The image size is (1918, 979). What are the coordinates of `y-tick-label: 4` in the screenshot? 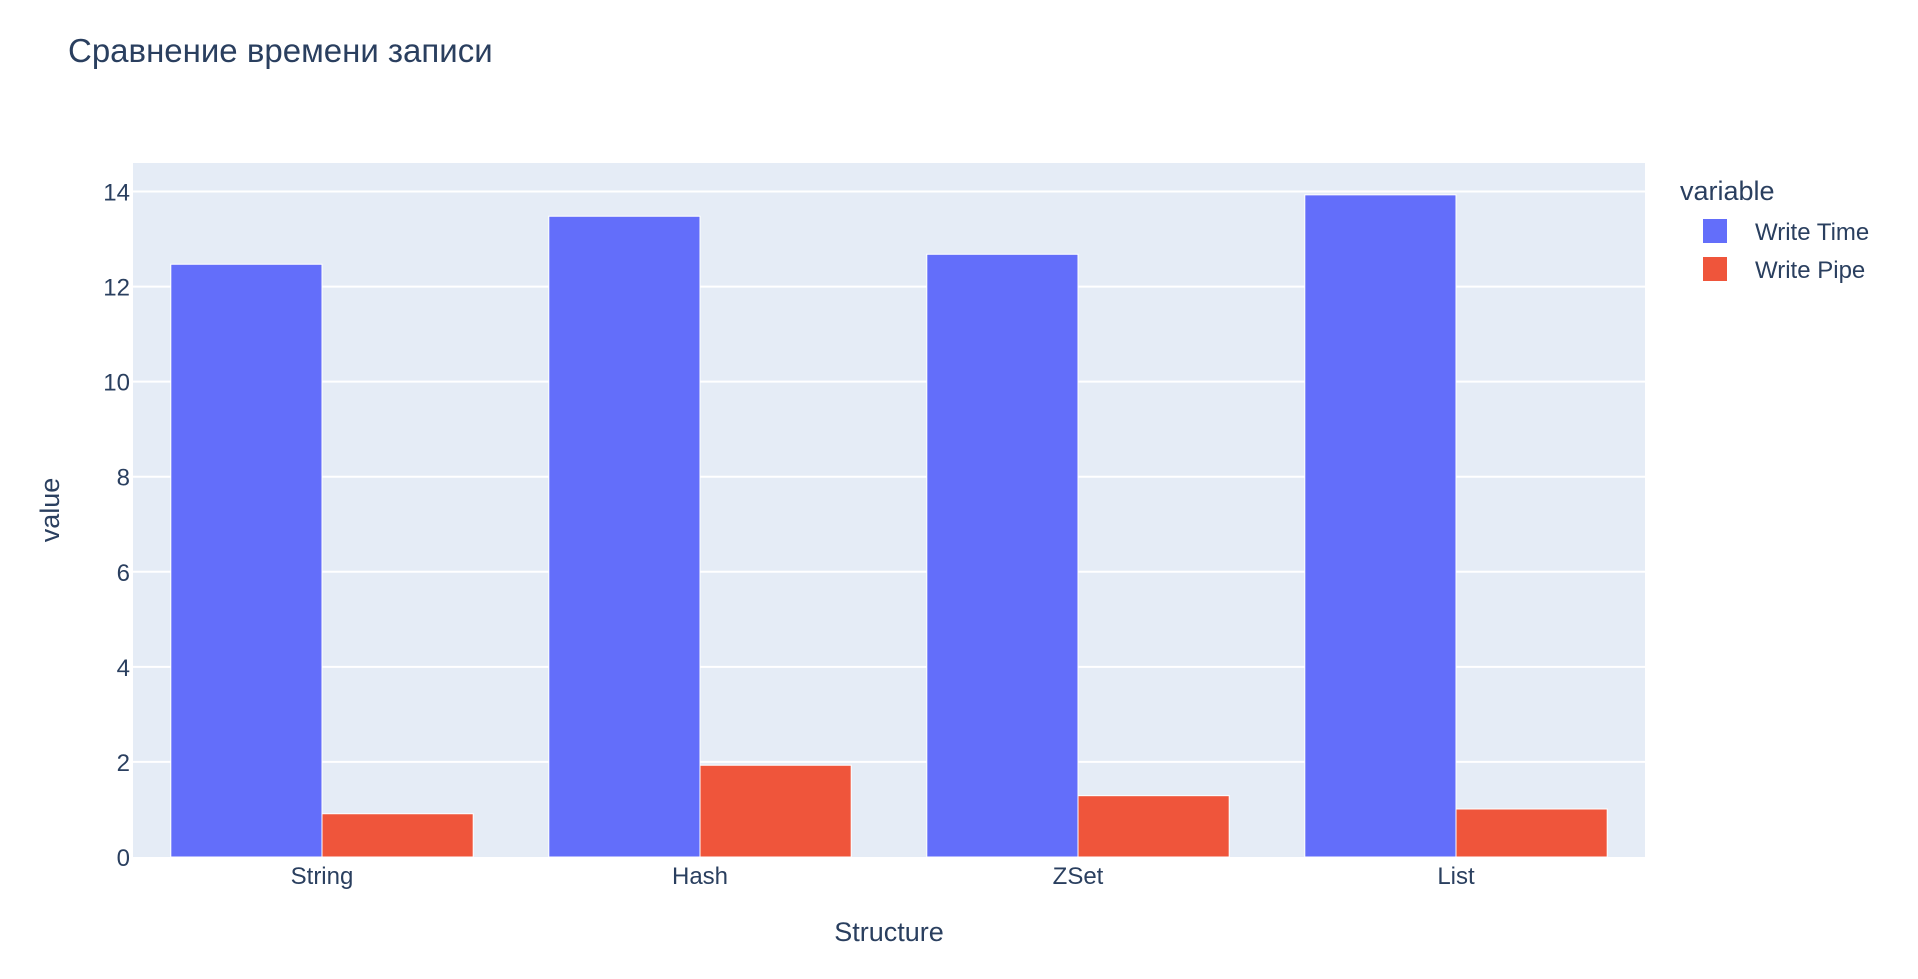 It's located at (123, 668).